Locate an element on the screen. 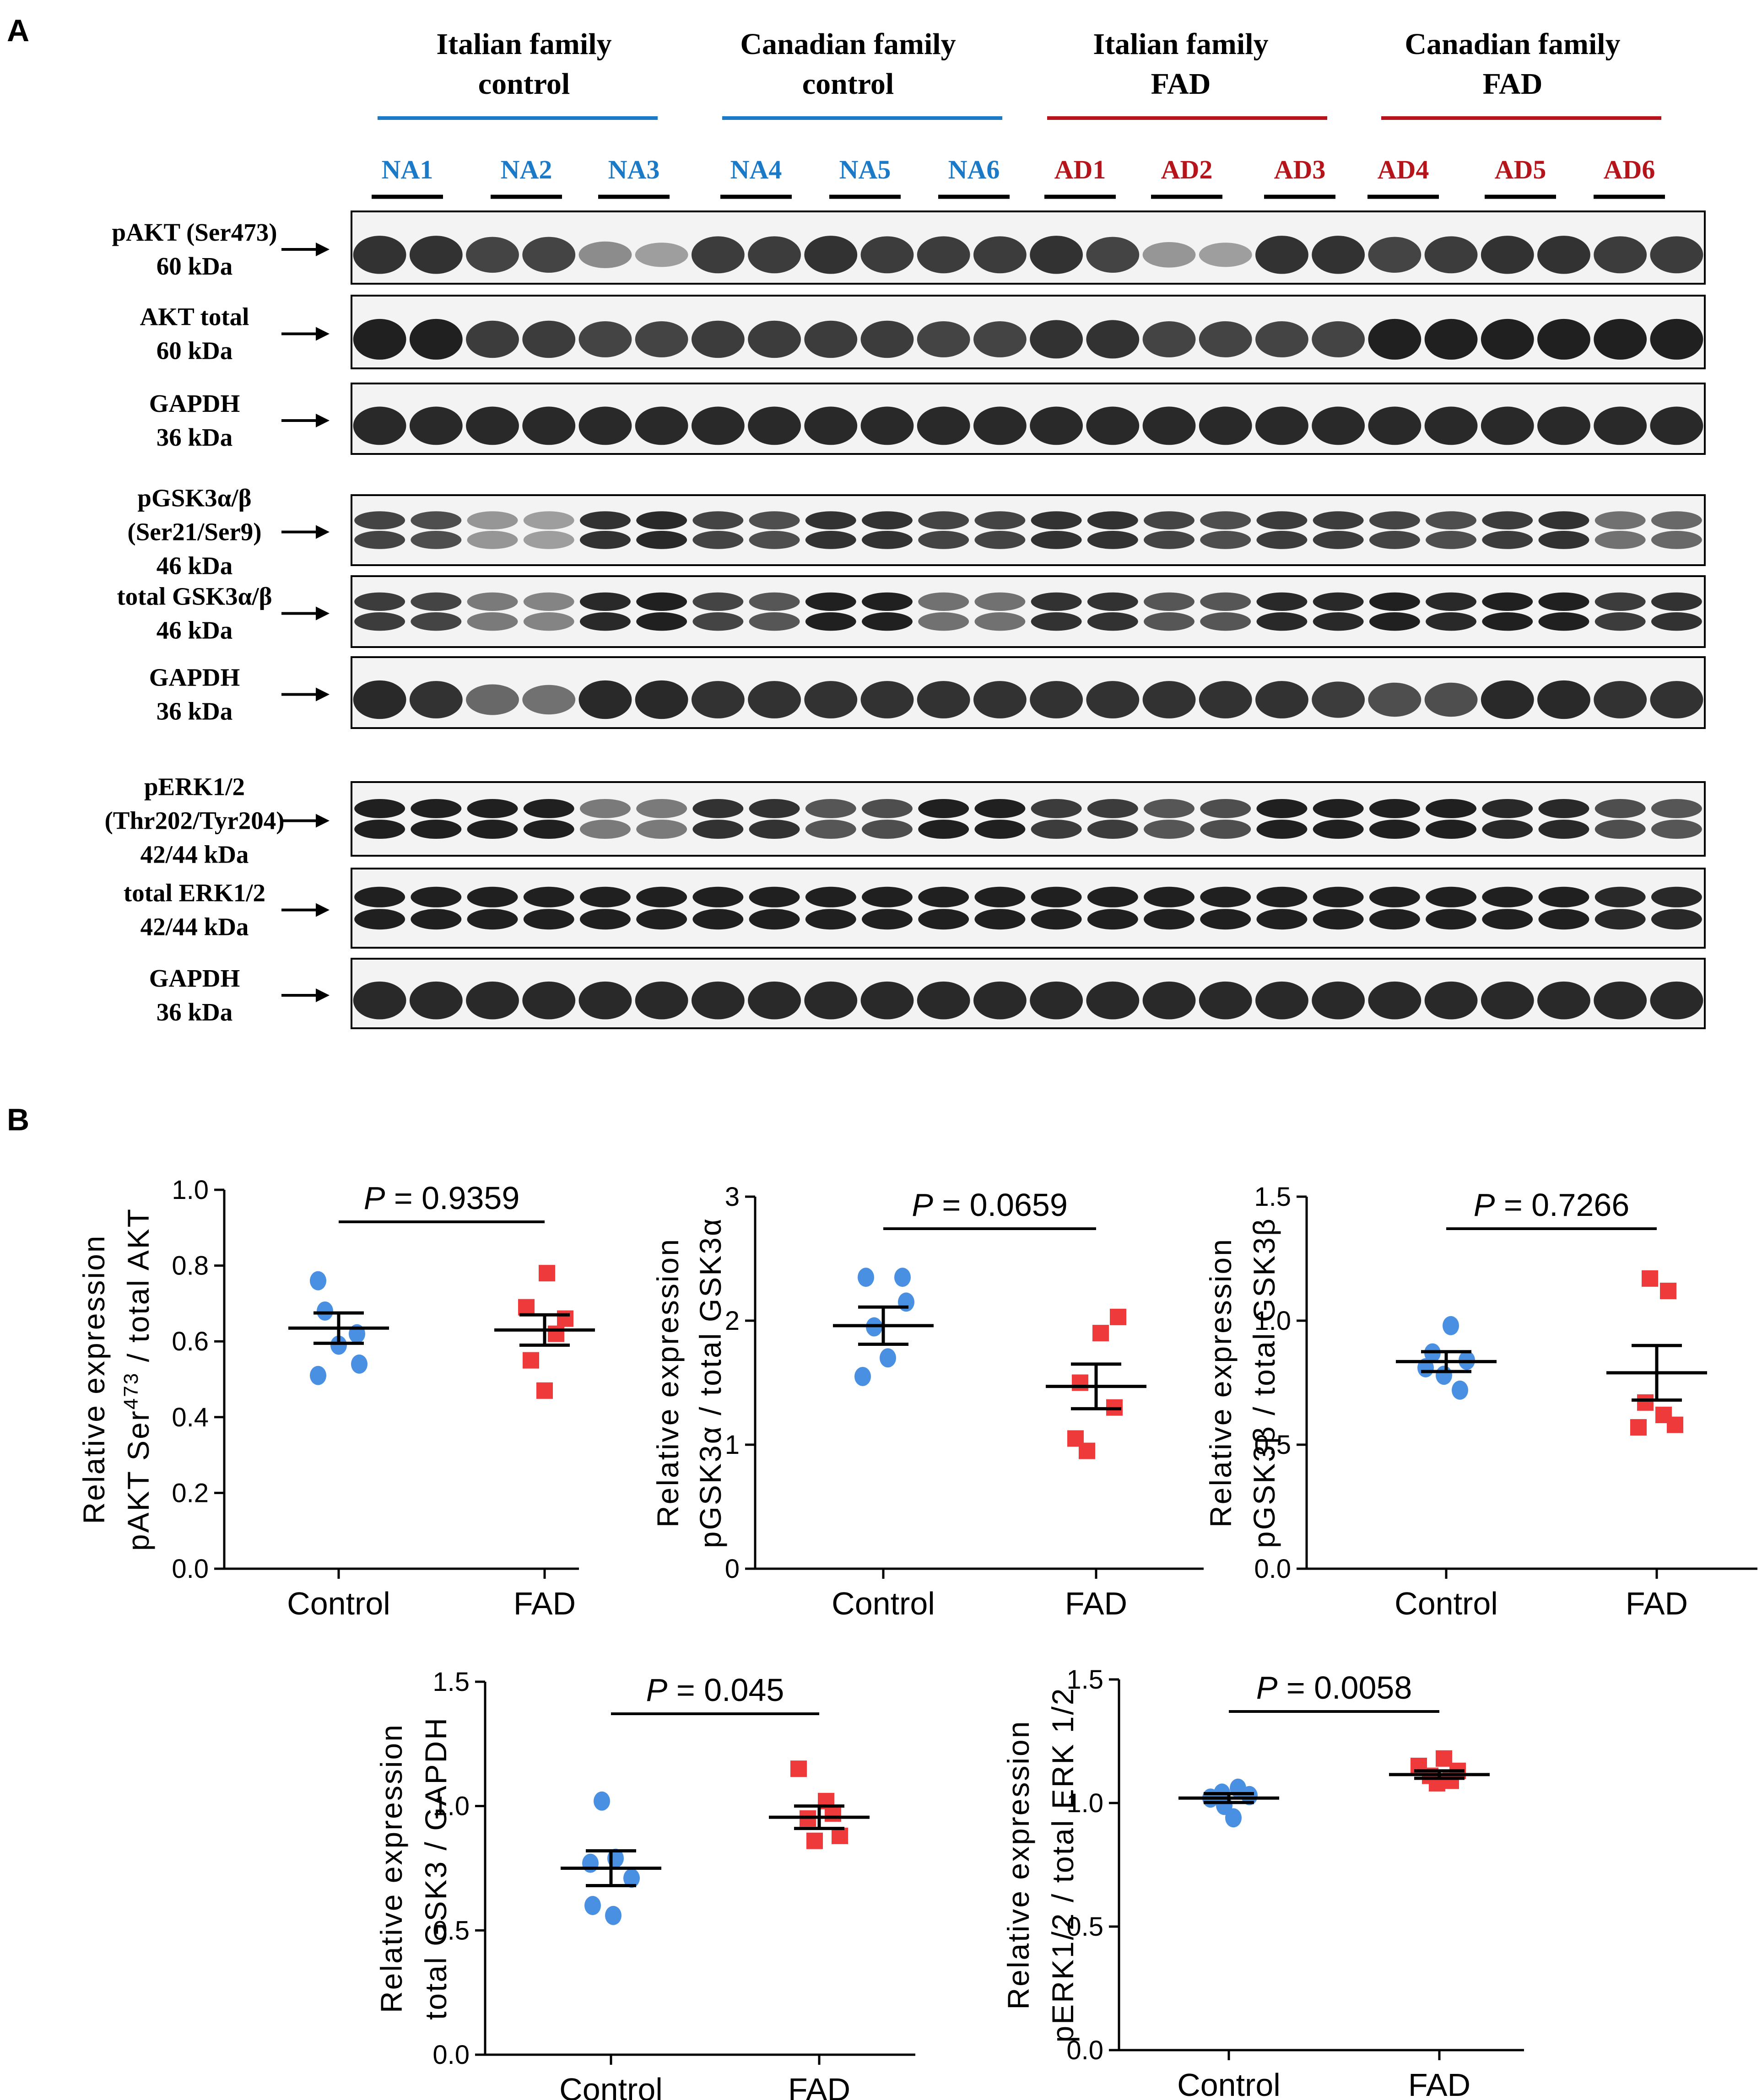  x-tick-label: FAD is located at coordinates (819, 2086).